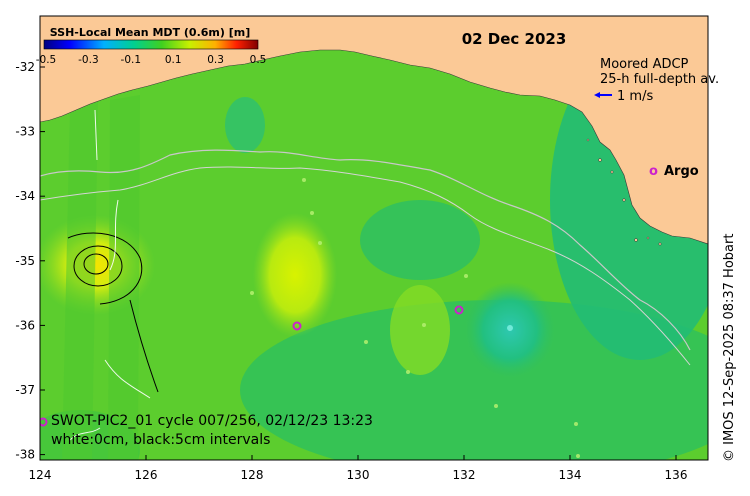 The image size is (750, 496). What do you see at coordinates (258, 60) in the screenshot?
I see `colorbar-tick-label: 0.5` at bounding box center [258, 60].